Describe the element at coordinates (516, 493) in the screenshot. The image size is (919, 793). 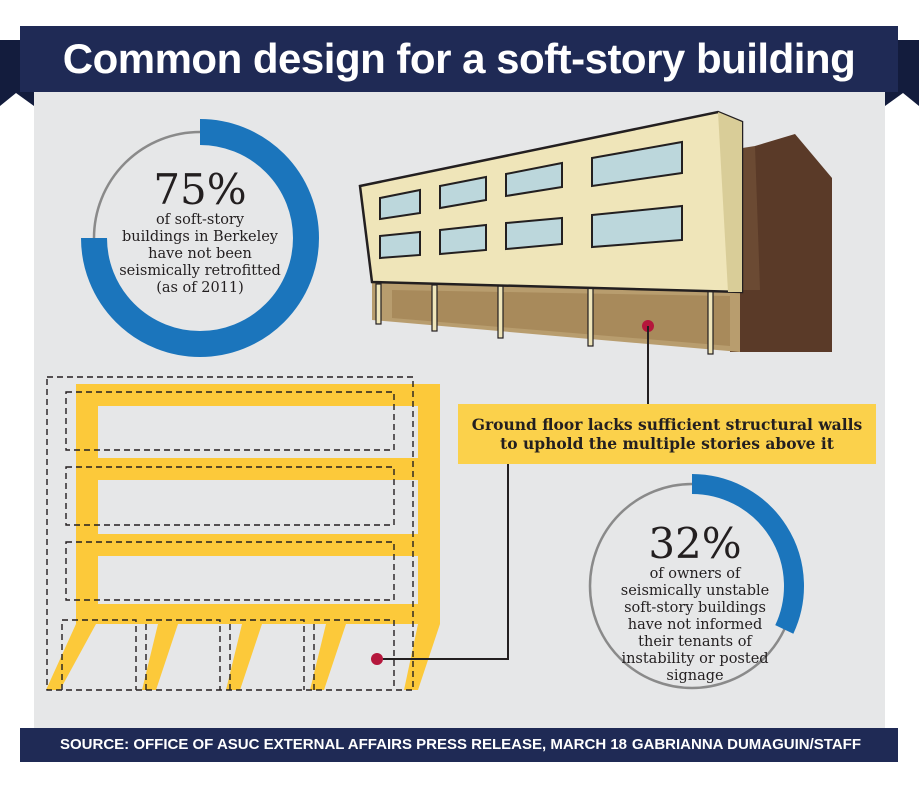
I see `leader-lines` at that location.